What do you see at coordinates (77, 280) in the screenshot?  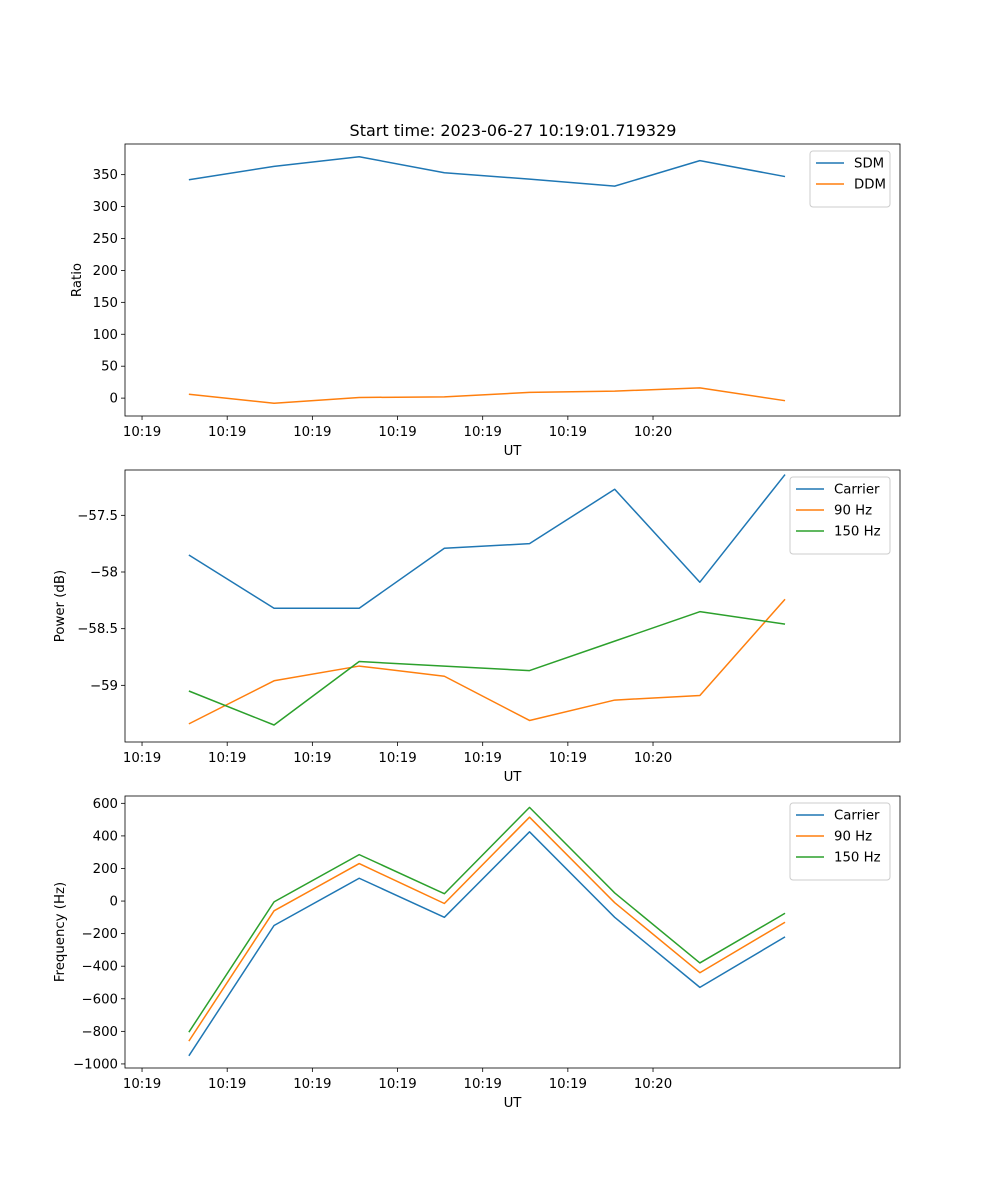 I see `y-axis-label: Ratio` at bounding box center [77, 280].